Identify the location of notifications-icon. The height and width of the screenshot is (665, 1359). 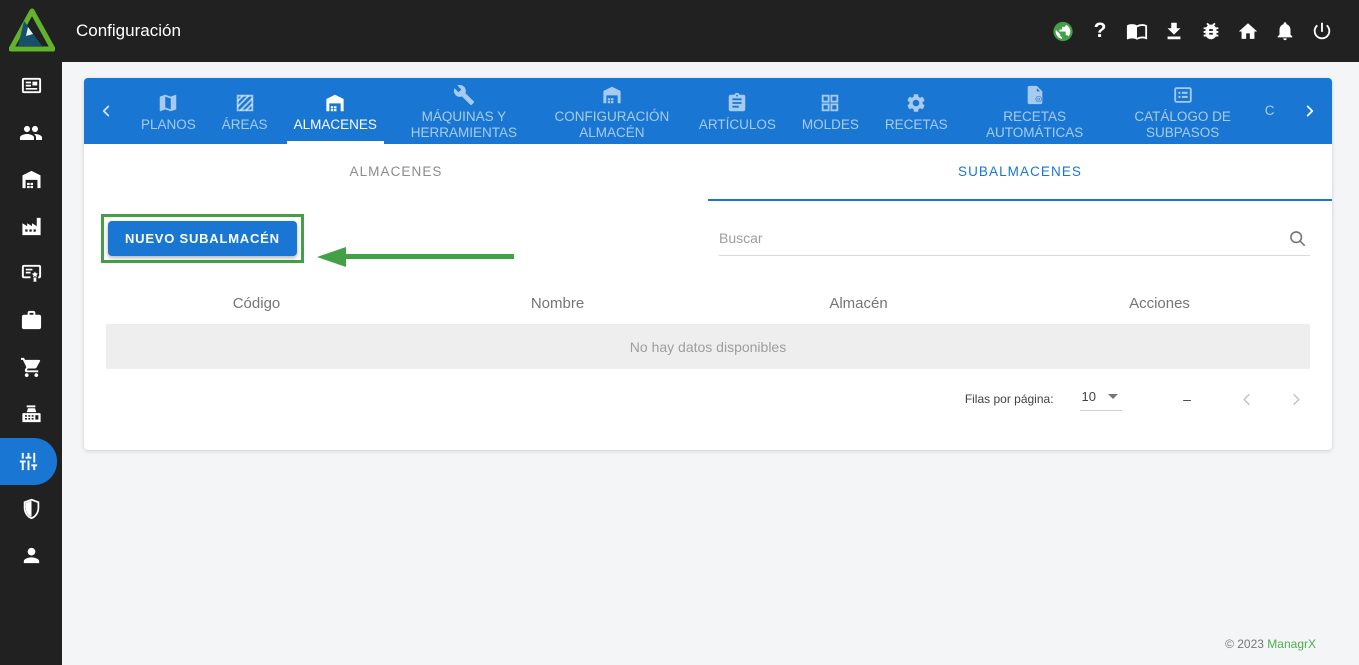
(1285, 31).